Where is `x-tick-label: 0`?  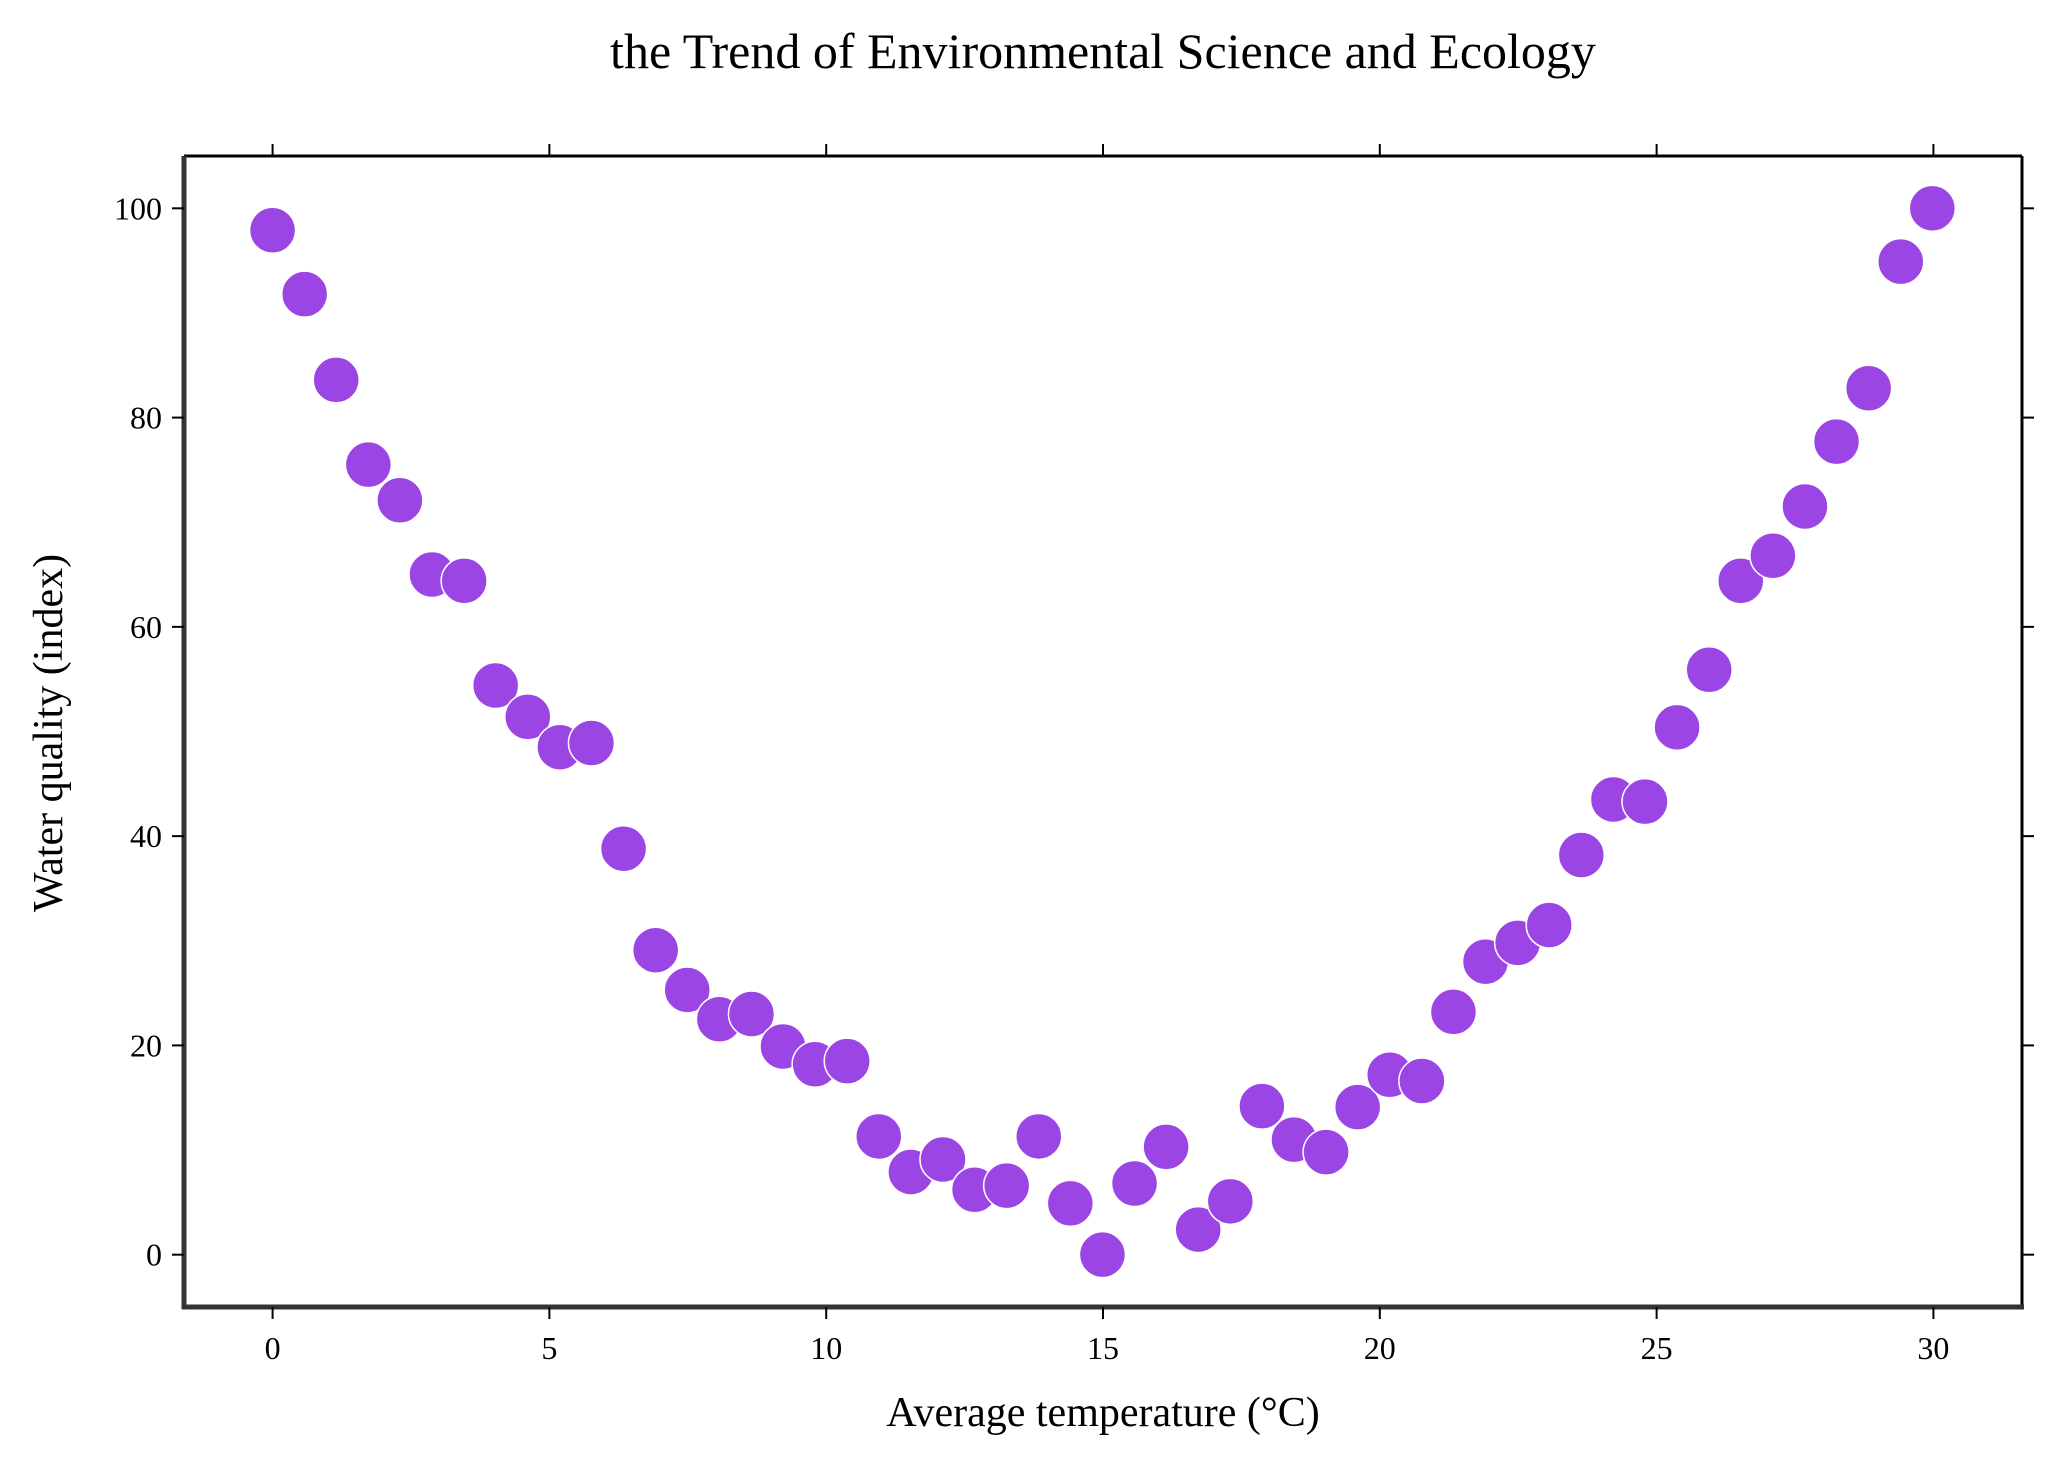 x-tick-label: 0 is located at coordinates (273, 1348).